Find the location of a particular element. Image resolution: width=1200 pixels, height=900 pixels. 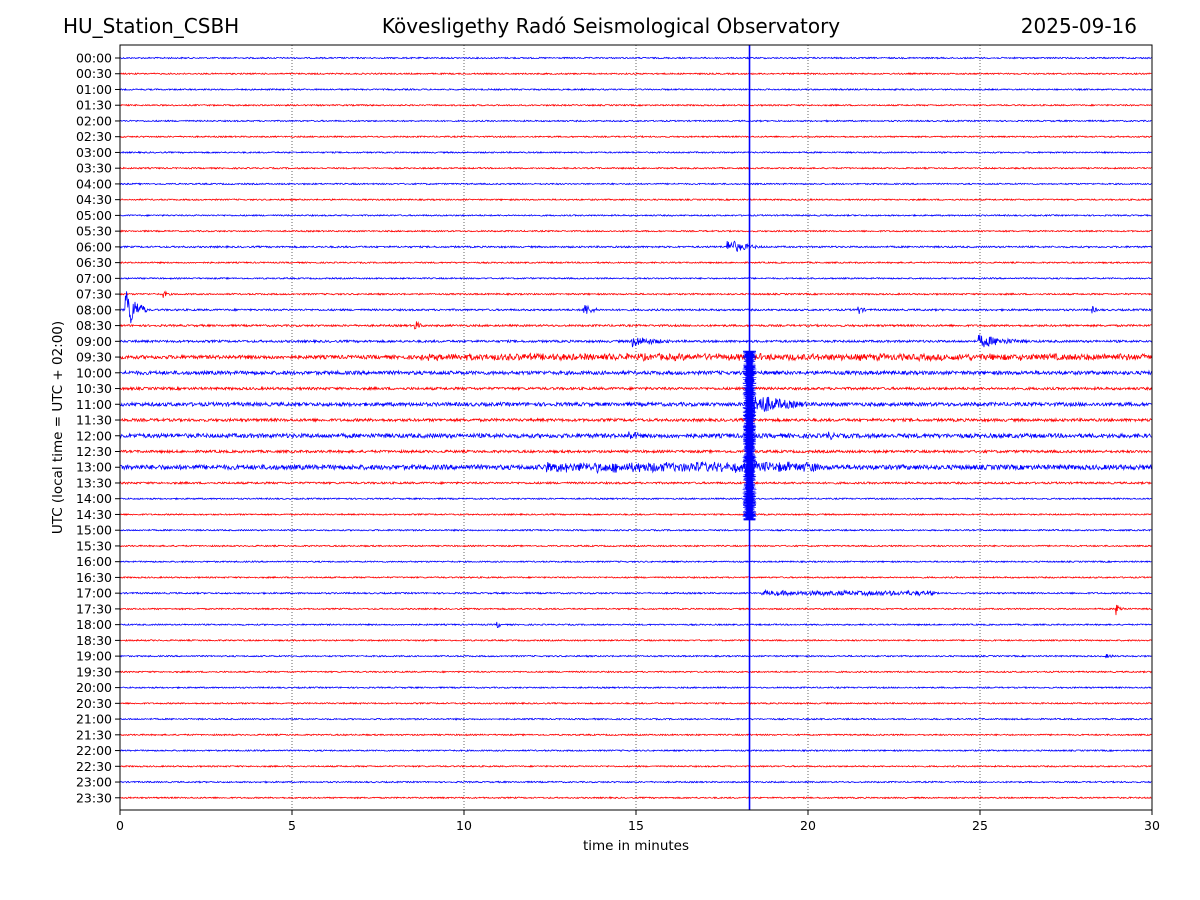

y-tick-label: 12:30 is located at coordinates (94, 451).